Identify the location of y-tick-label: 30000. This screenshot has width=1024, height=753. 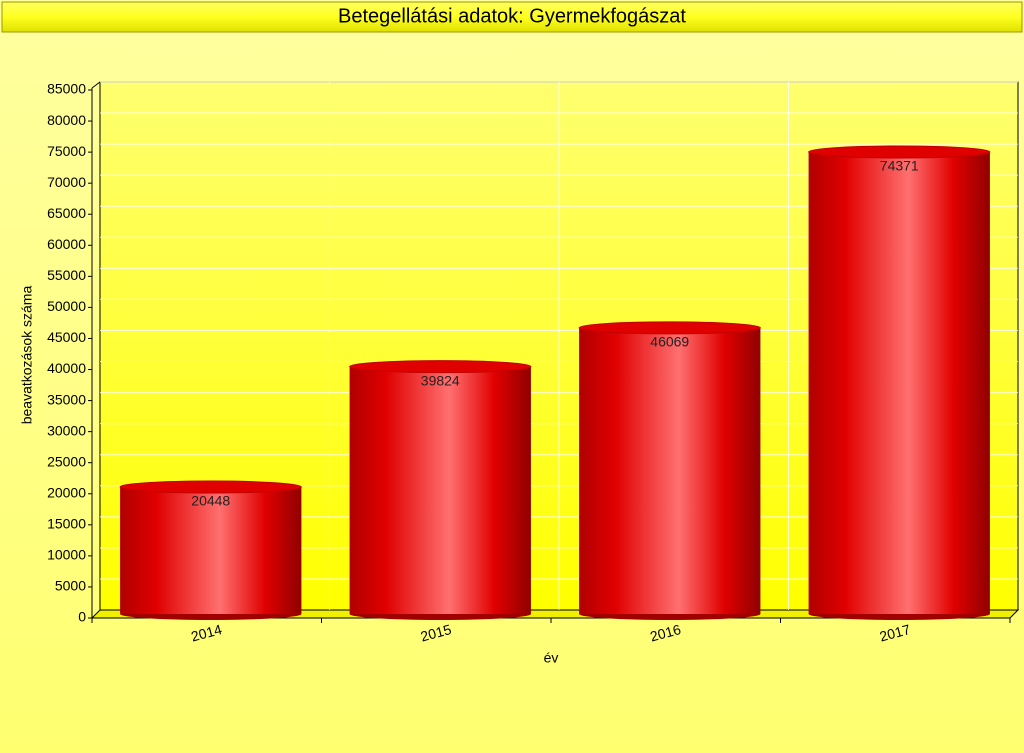
(66, 430).